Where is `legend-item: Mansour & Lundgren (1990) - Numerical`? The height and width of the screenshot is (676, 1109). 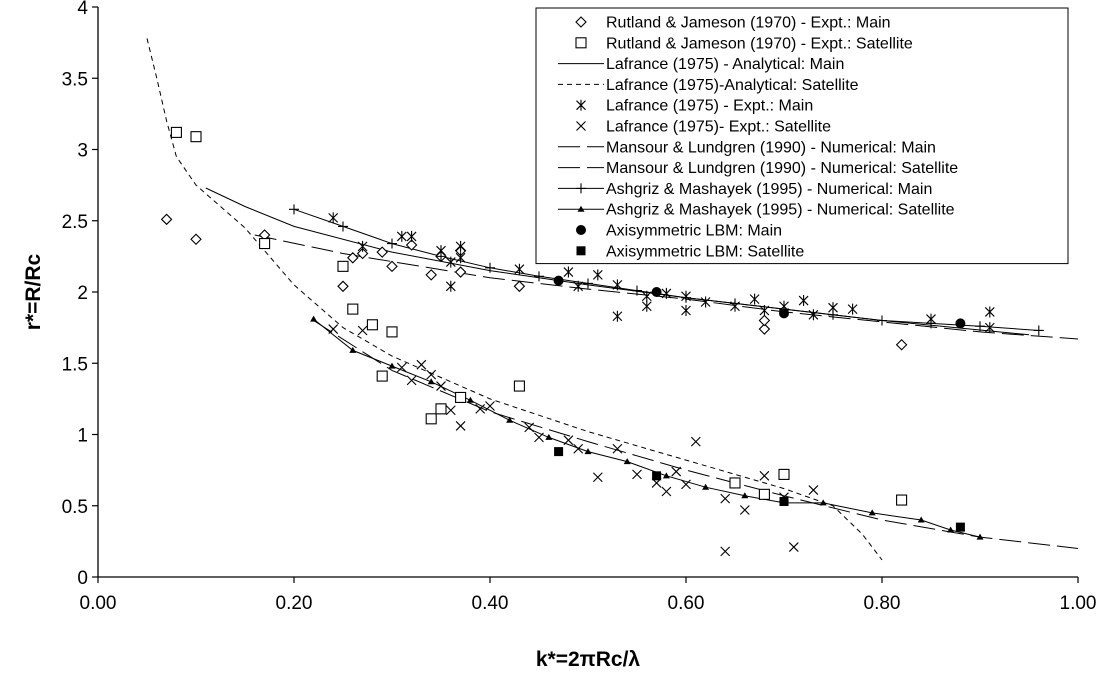 legend-item: Mansour & Lundgren (1990) - Numerical is located at coordinates (747, 147).